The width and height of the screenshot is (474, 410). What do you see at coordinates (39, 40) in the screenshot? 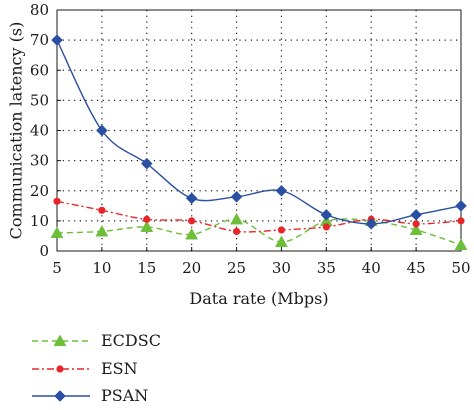
I see `y-tick-label: 70` at bounding box center [39, 40].